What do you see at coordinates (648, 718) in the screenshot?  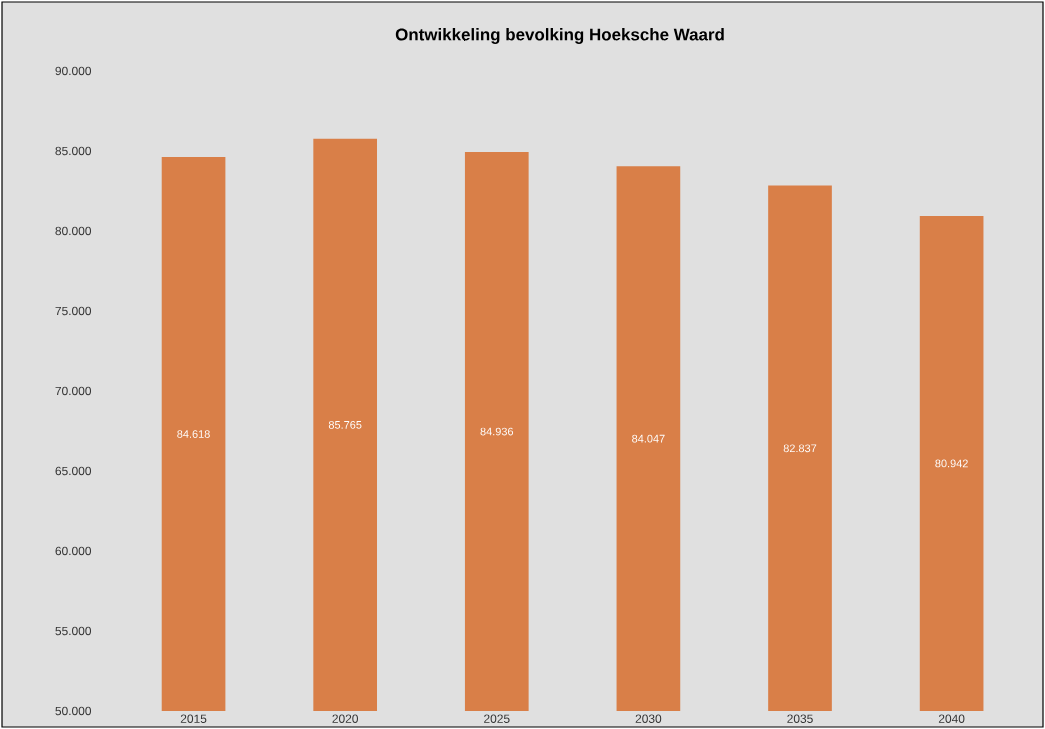 I see `x-tick-label: 2030` at bounding box center [648, 718].